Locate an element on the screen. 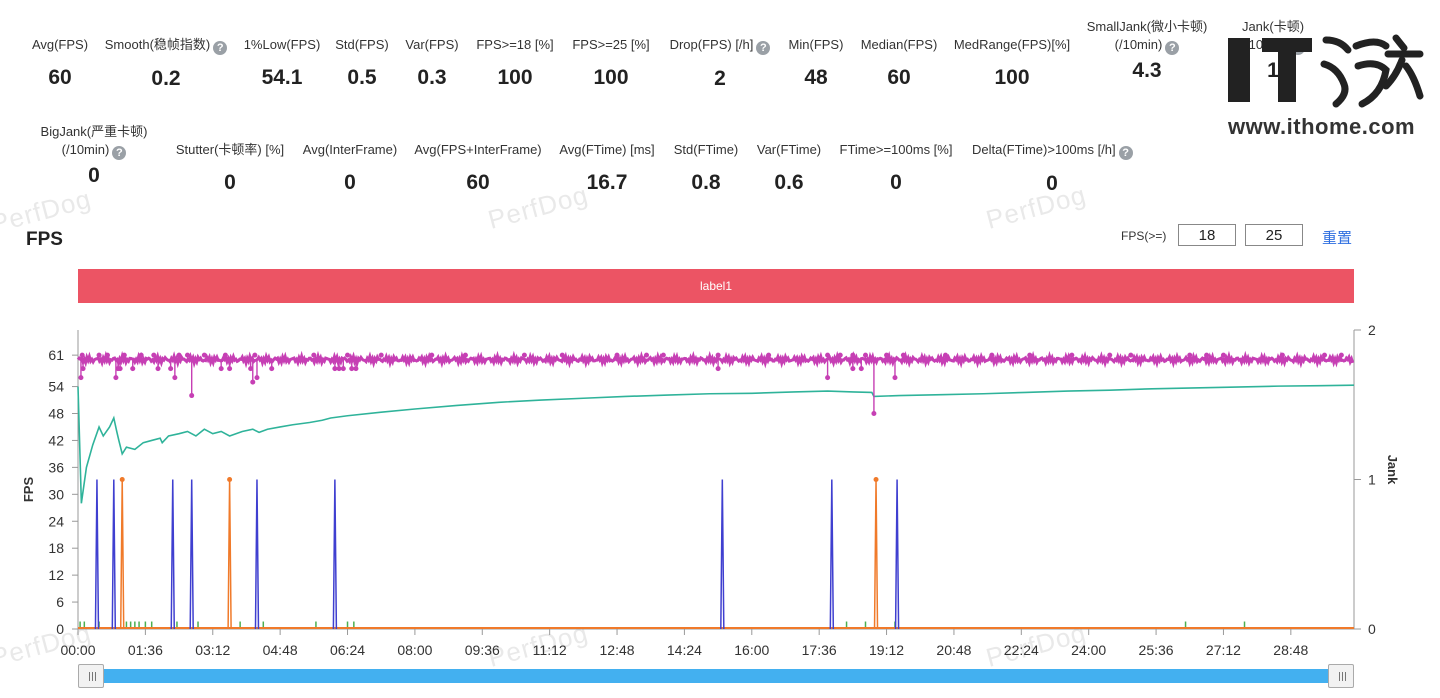  y-axis-label: FPS is located at coordinates (28, 490).